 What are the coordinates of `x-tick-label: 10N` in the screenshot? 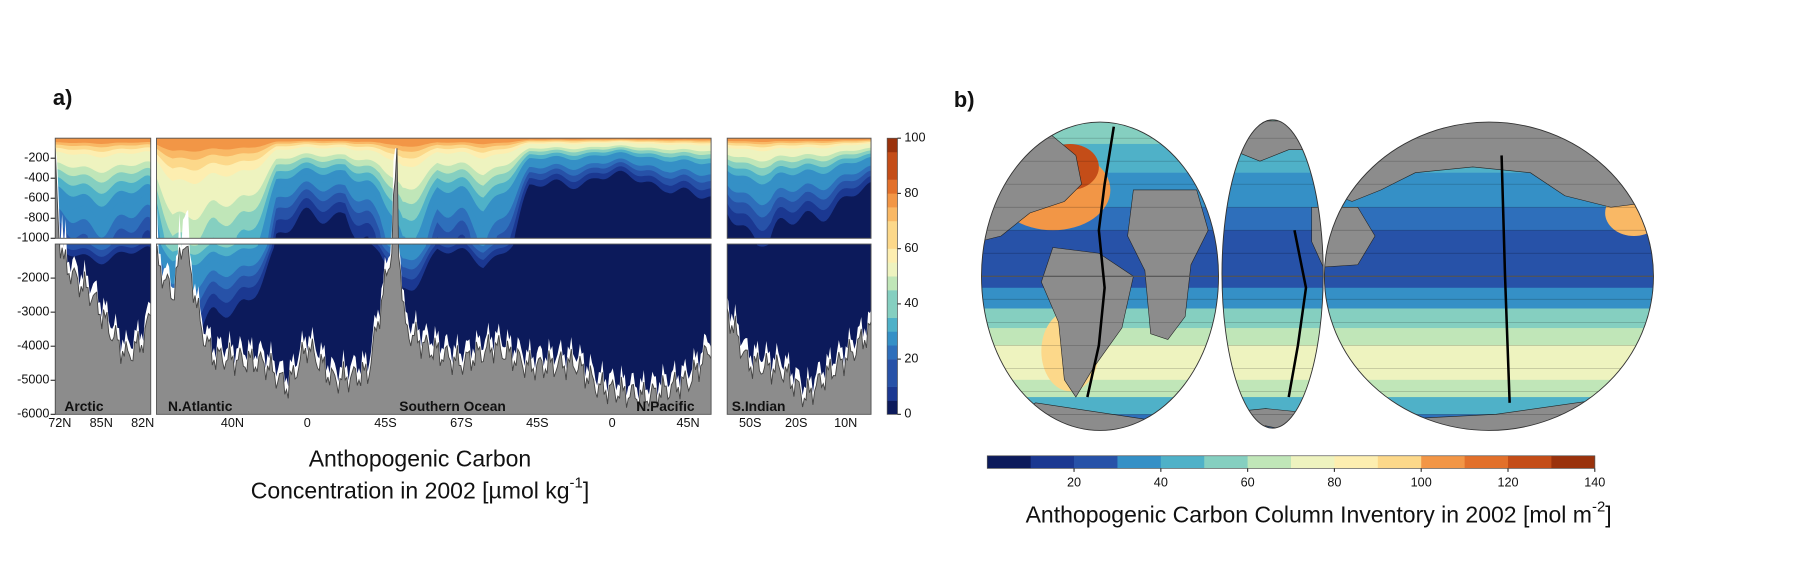 It's located at (845, 423).